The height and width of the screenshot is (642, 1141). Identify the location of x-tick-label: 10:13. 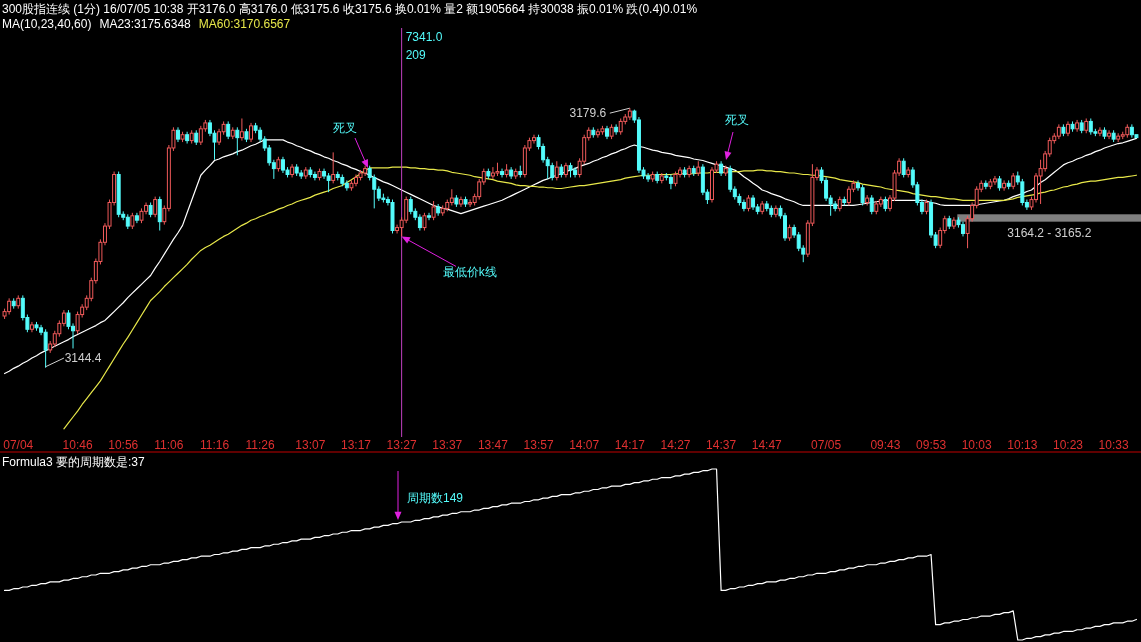
(1022, 445).